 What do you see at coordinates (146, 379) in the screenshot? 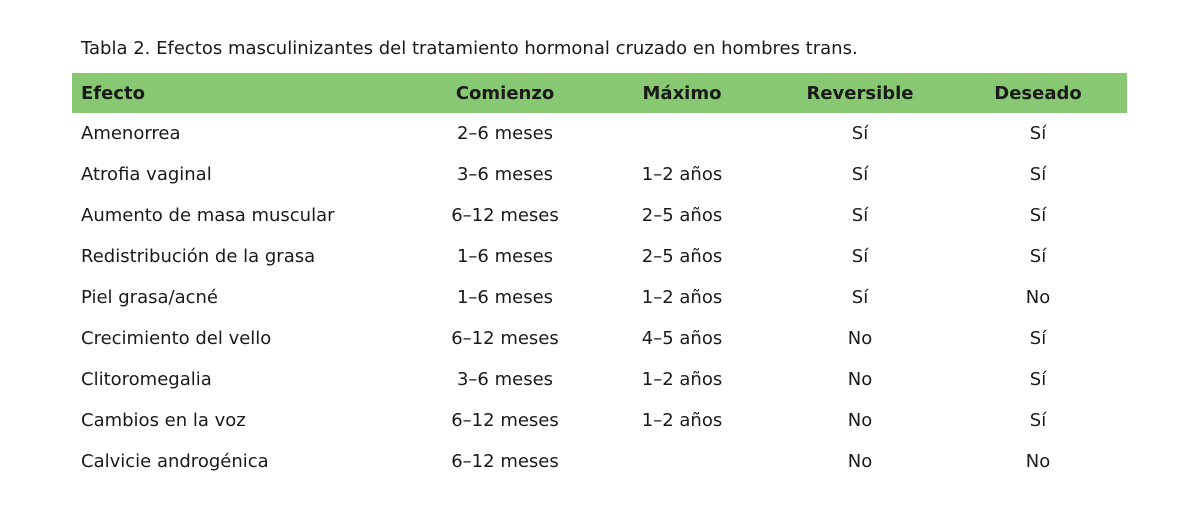
I see `row-label: Clitoromegalia` at bounding box center [146, 379].